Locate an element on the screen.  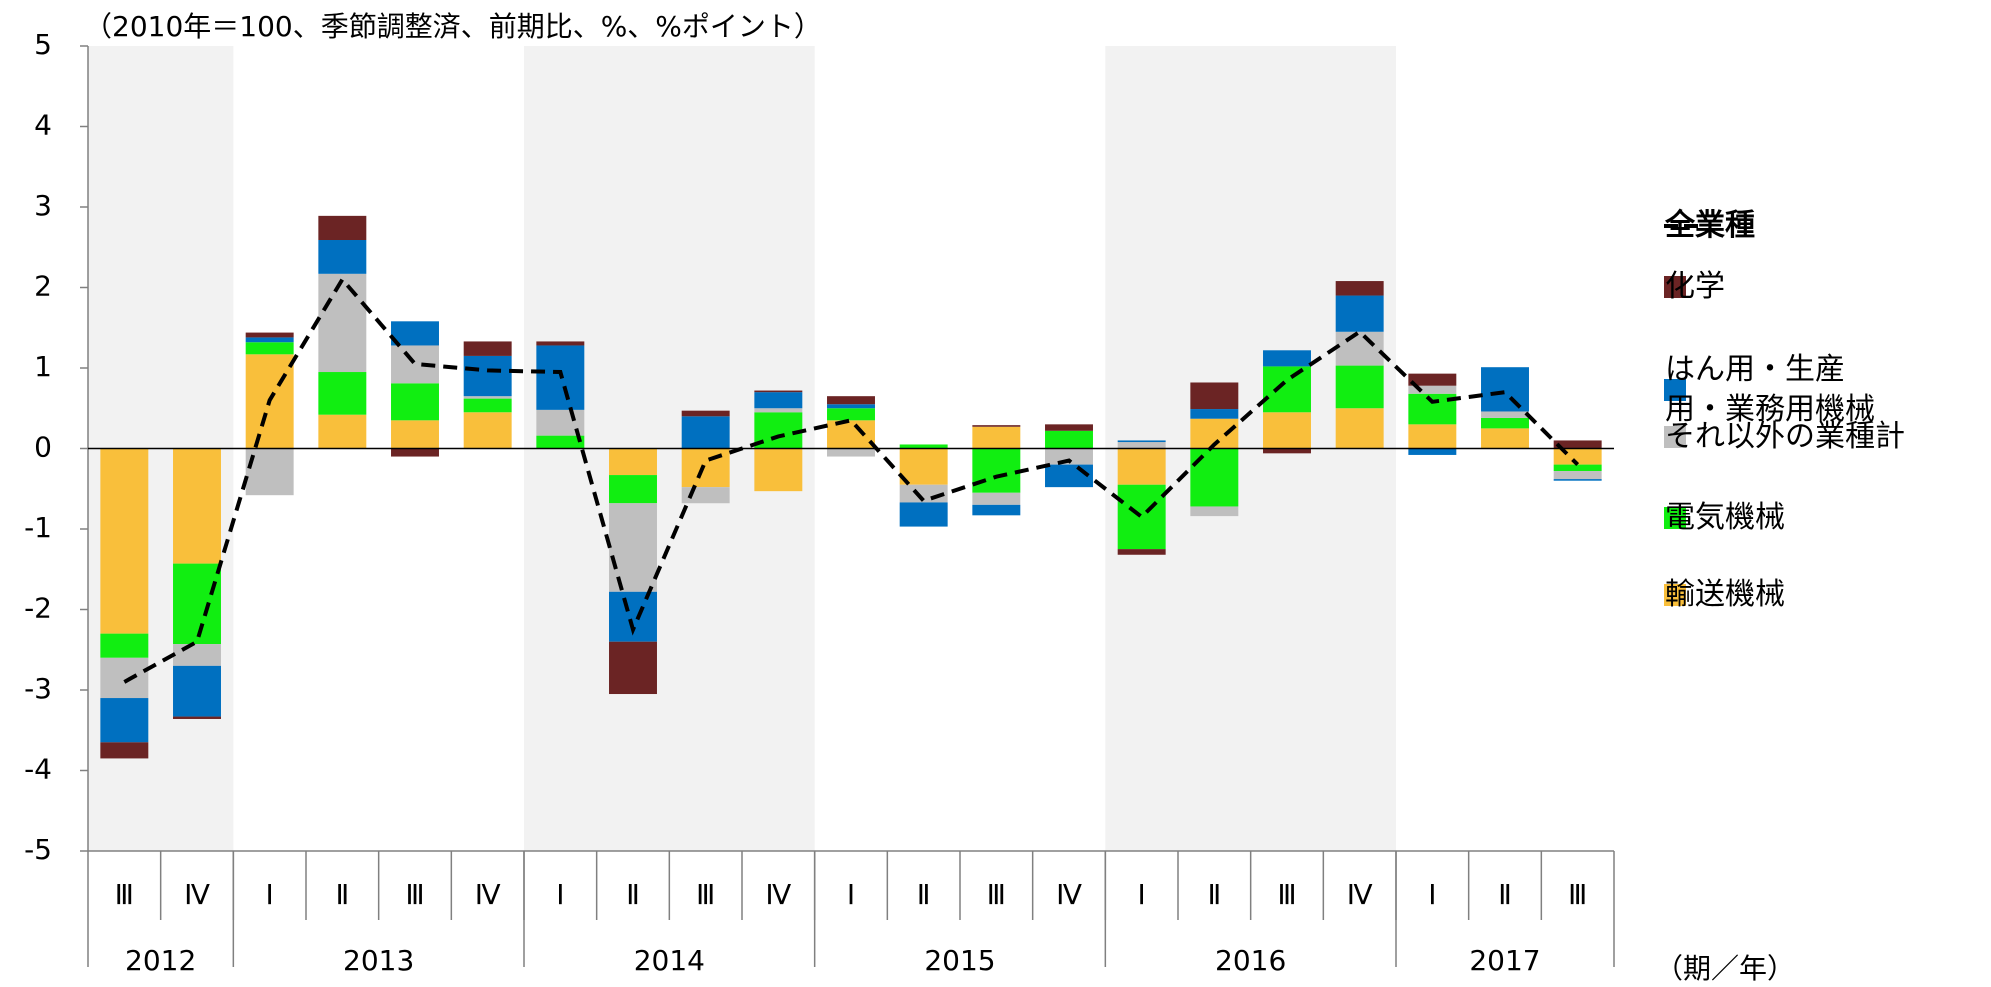
year-label: 2014 is located at coordinates (669, 960).